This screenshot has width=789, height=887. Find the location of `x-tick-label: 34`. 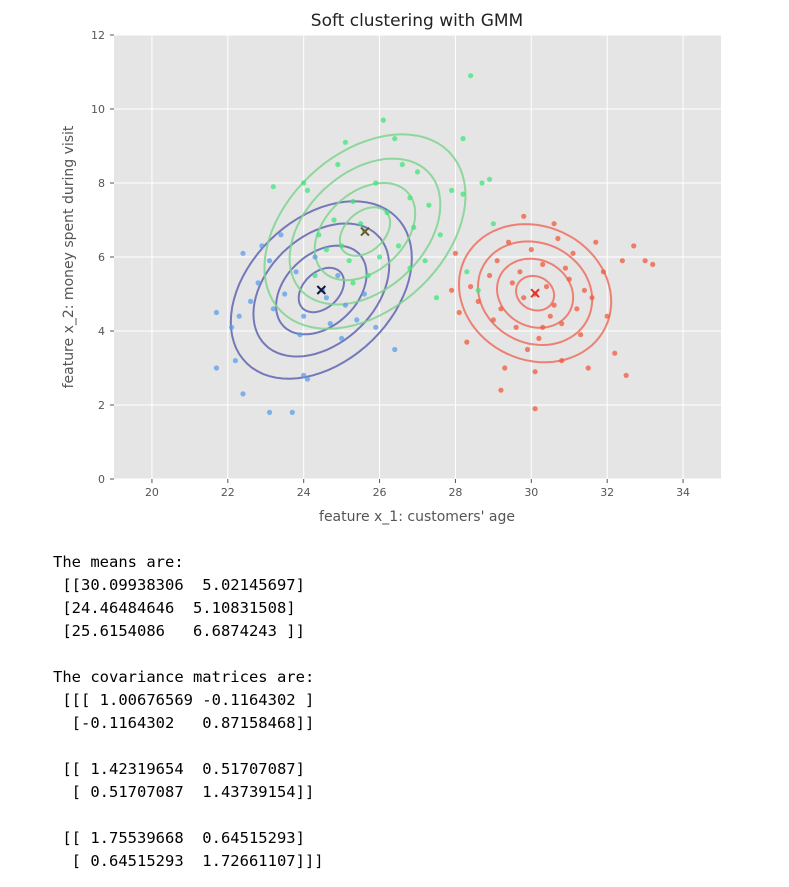

x-tick-label: 34 is located at coordinates (683, 492).